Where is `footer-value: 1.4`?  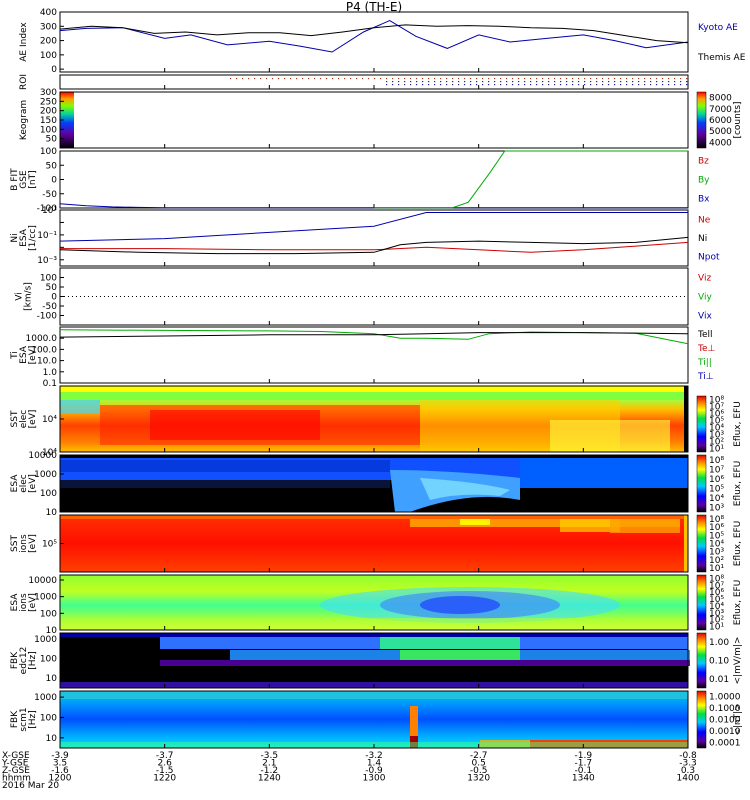 footer-value: 1.4 is located at coordinates (374, 764).